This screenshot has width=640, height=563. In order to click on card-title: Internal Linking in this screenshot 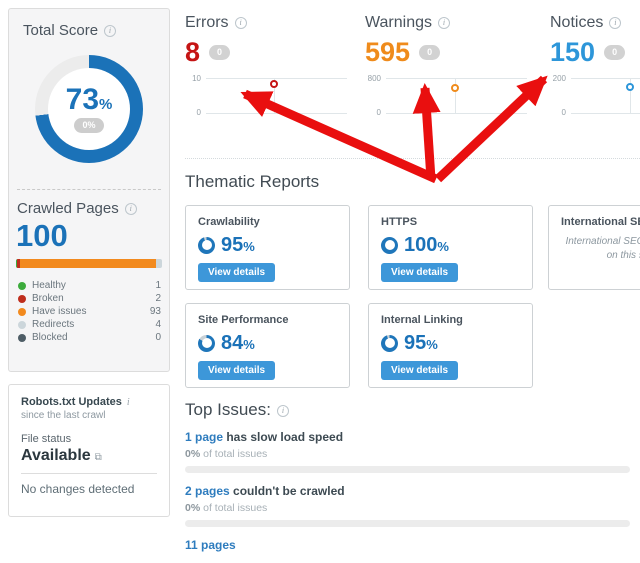, I will do `click(422, 320)`.